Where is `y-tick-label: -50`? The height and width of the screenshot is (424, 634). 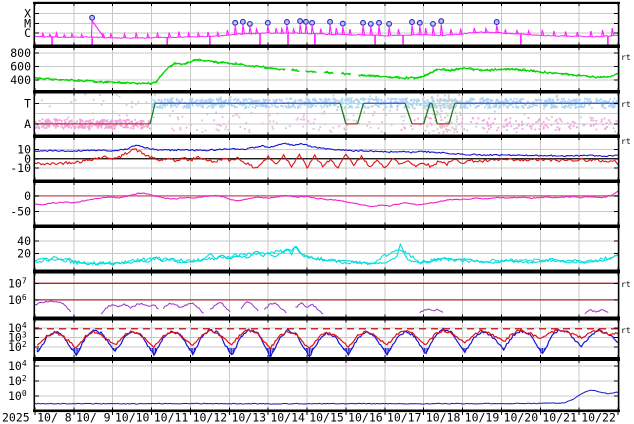 y-tick-label: -50 is located at coordinates (20, 212).